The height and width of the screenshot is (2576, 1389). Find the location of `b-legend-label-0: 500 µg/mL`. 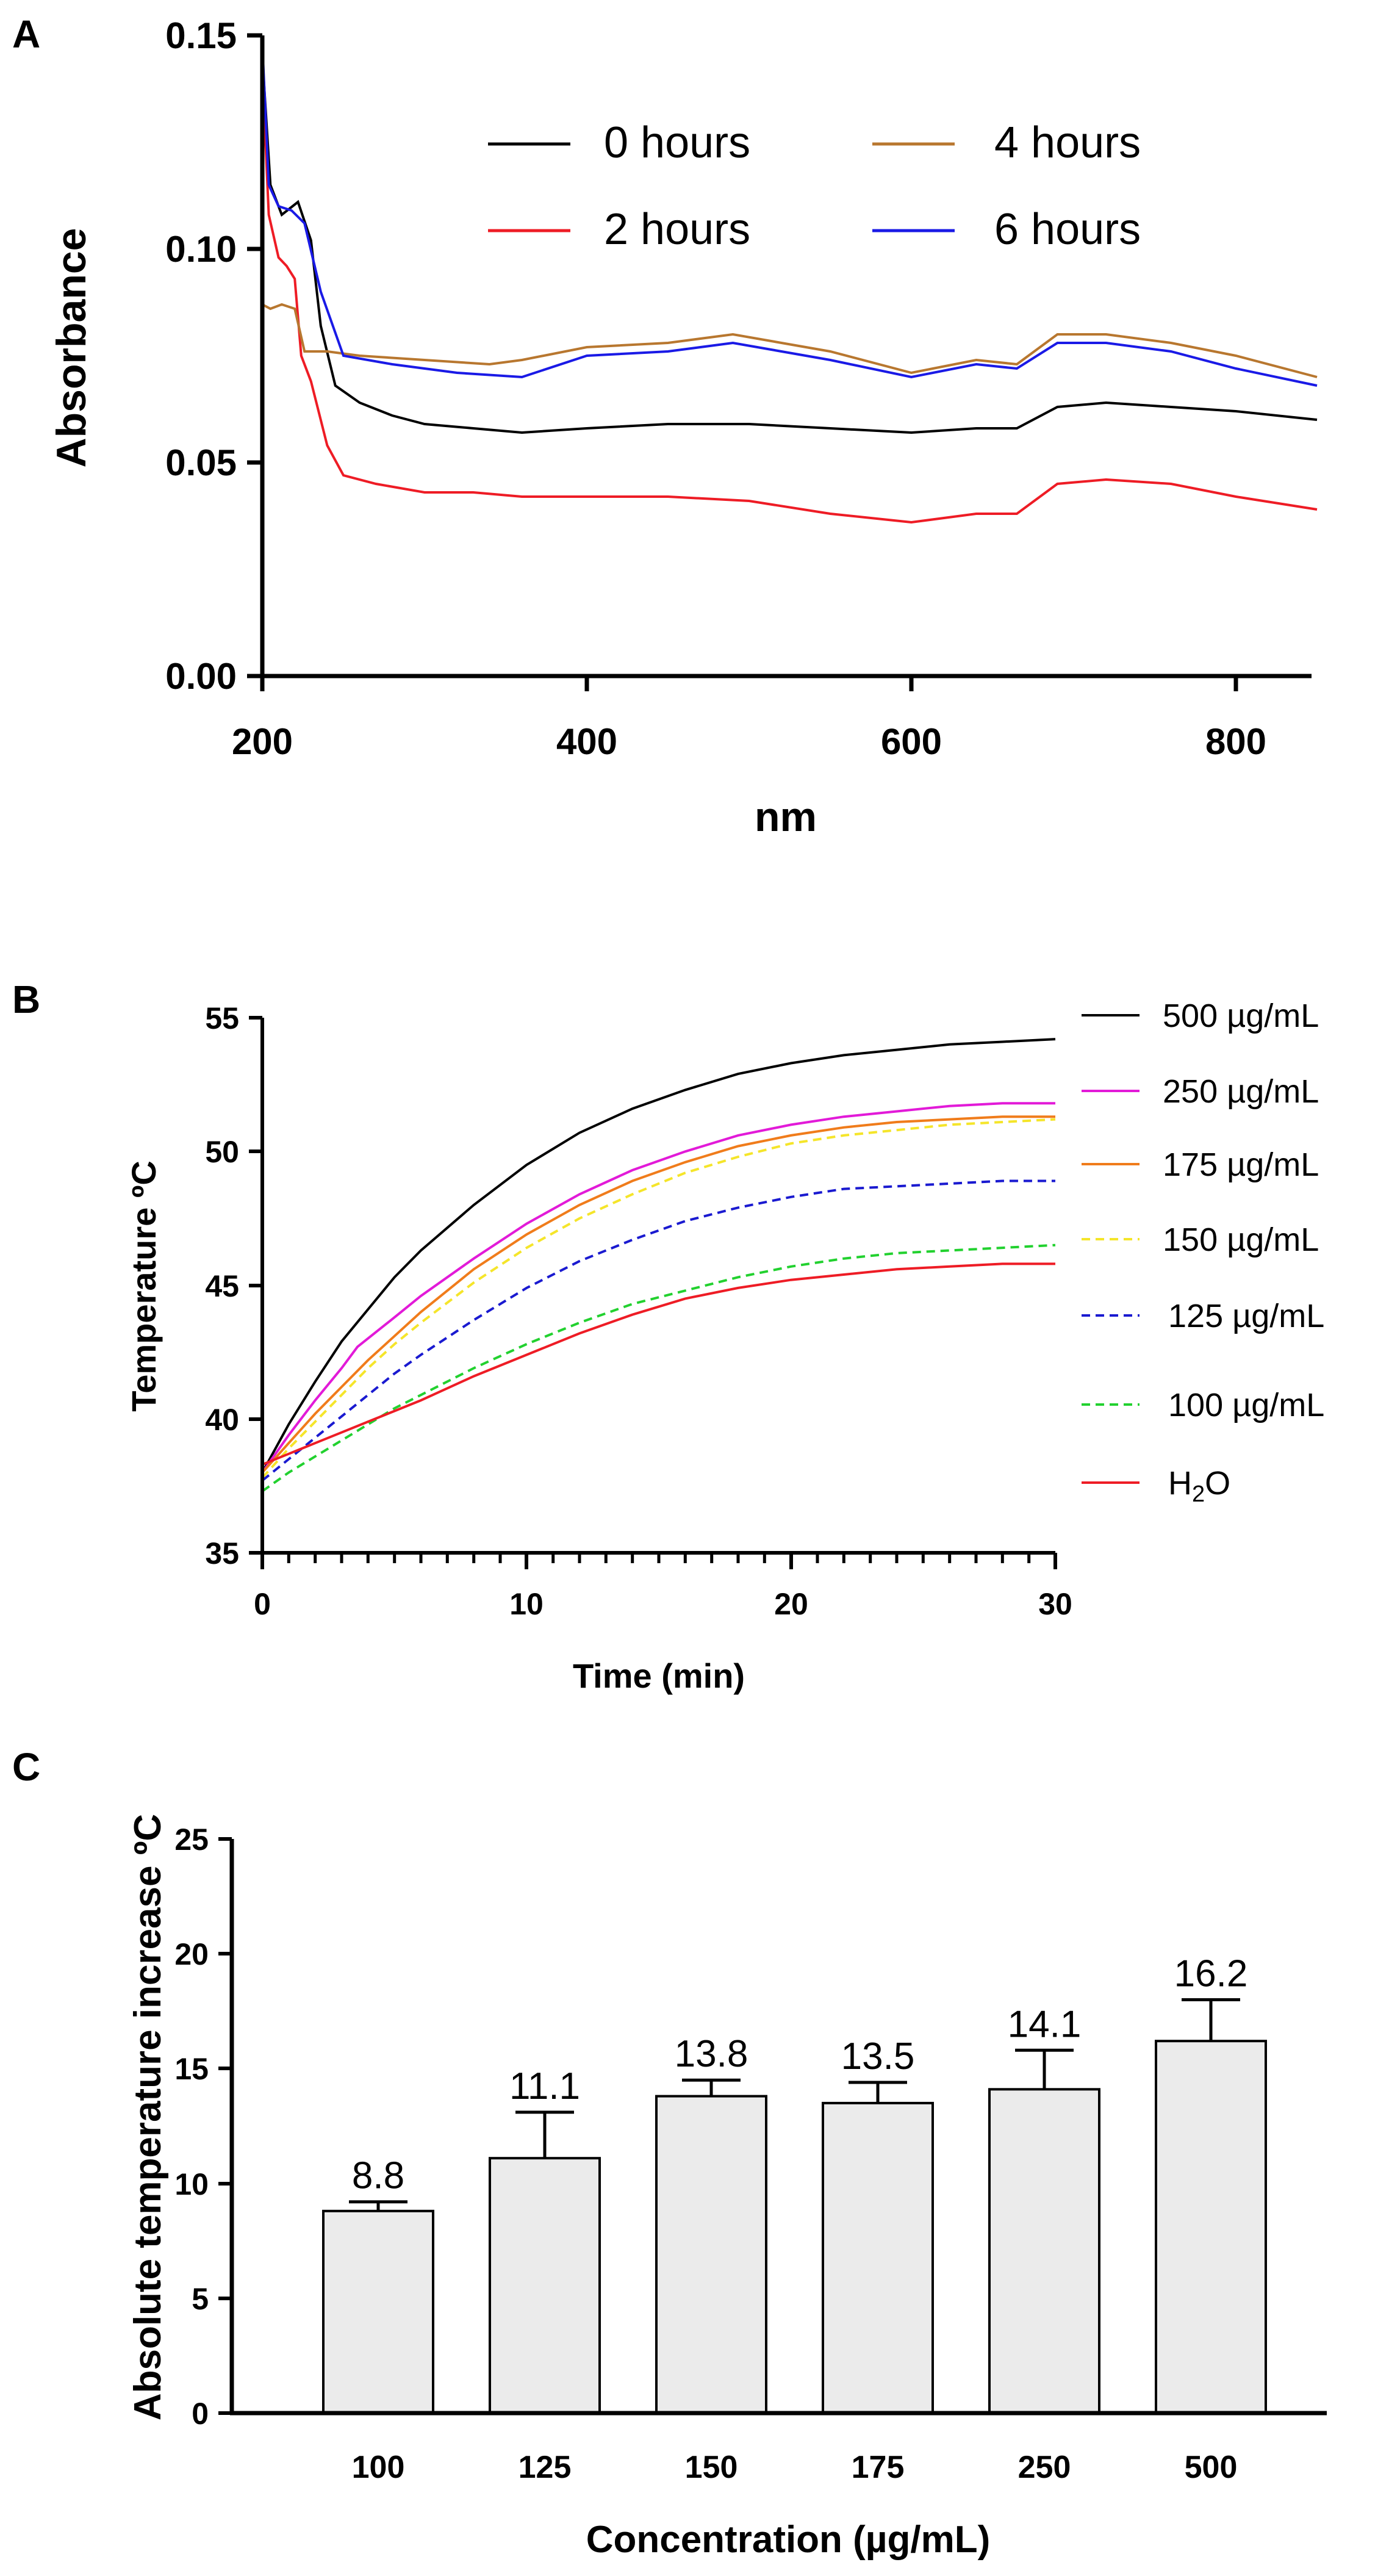

b-legend-label-0: 500 µg/mL is located at coordinates (1241, 1016).